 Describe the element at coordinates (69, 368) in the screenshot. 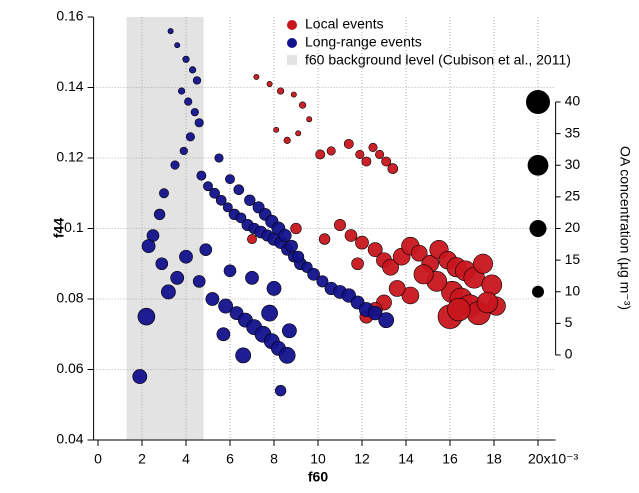

I see `y-tick-label: 0.06` at that location.